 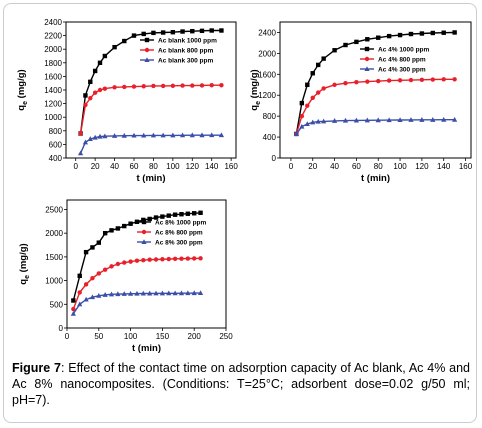 I want to click on x-tick-label: 80, so click(x=153, y=166).